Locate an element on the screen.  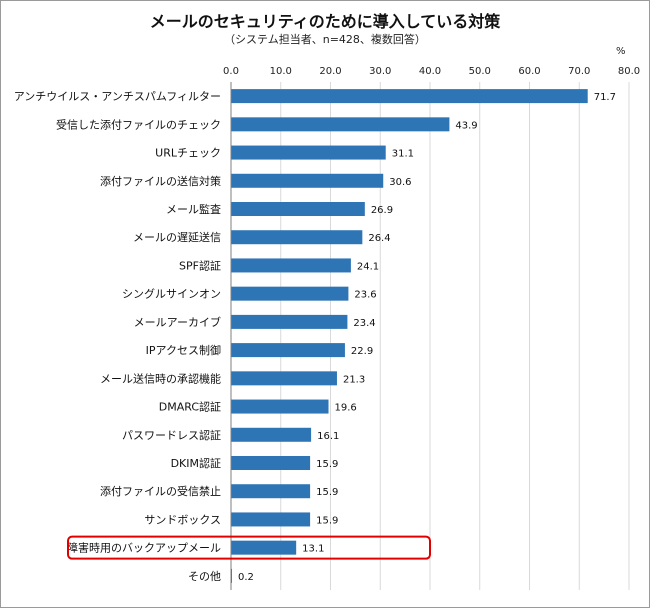
x-tick-label: 30.0 is located at coordinates (380, 71).